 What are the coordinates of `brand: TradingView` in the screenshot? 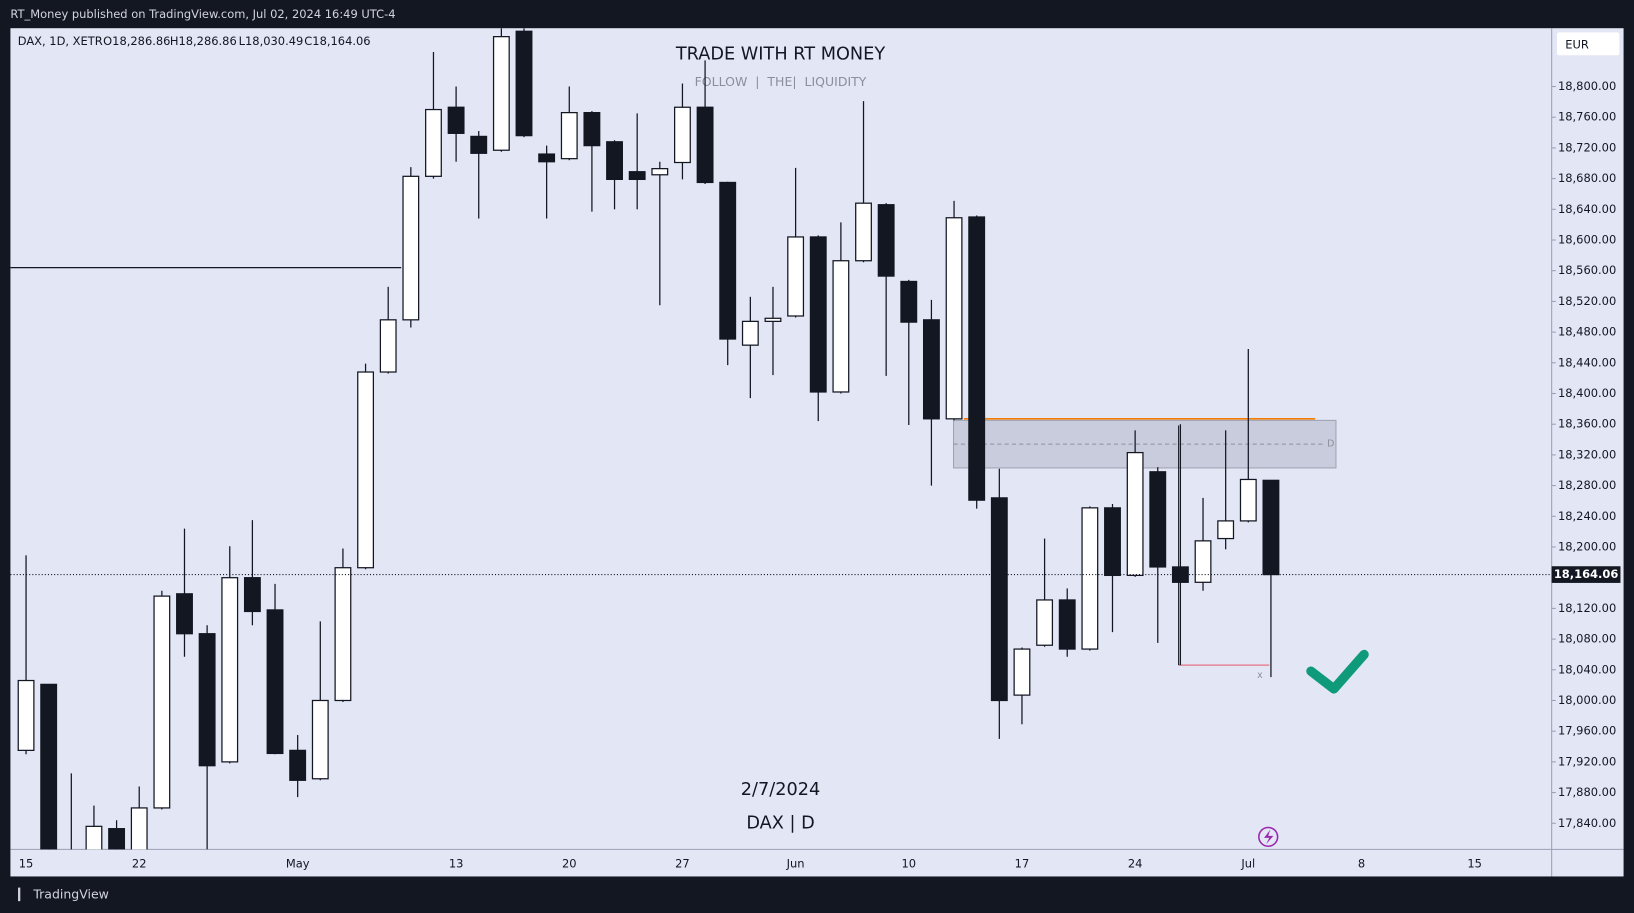 It's located at (70, 894).